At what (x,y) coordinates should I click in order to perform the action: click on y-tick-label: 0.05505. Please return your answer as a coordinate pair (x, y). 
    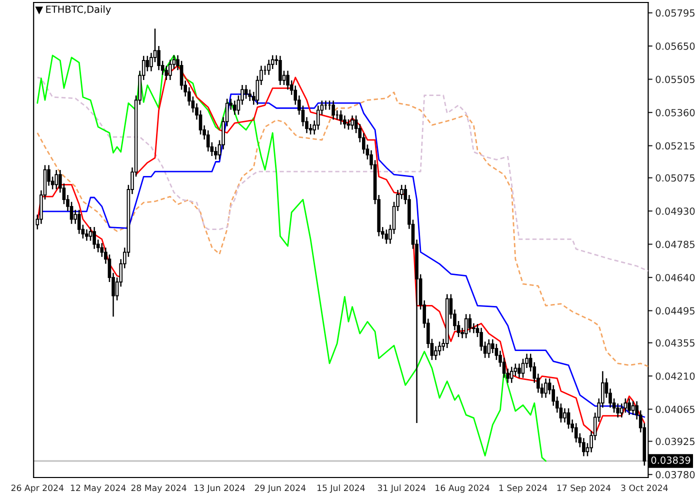
    Looking at the image, I should click on (675, 80).